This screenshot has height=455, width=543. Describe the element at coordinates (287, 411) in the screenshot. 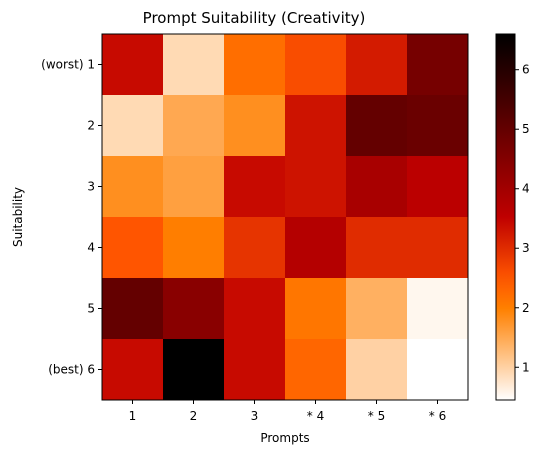

I see `x-axis-ticks: 1 2 3 * 4 * 5 * 6` at that location.